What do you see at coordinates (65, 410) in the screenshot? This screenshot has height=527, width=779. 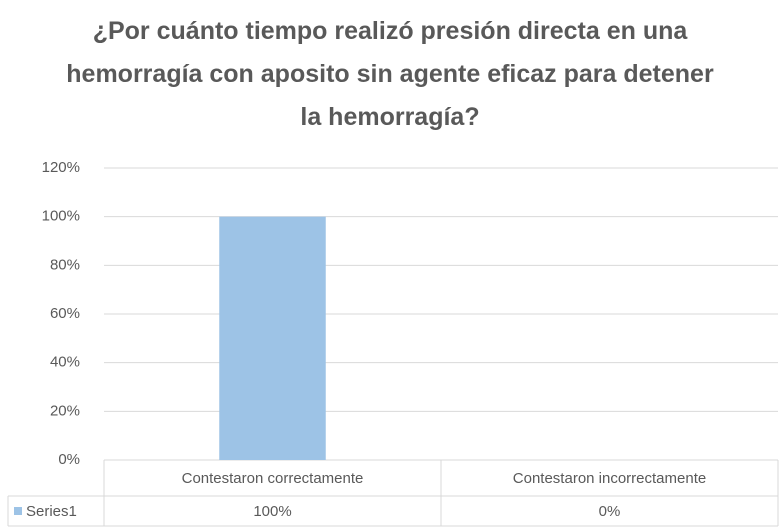 I see `y-tick-label: 20%` at bounding box center [65, 410].